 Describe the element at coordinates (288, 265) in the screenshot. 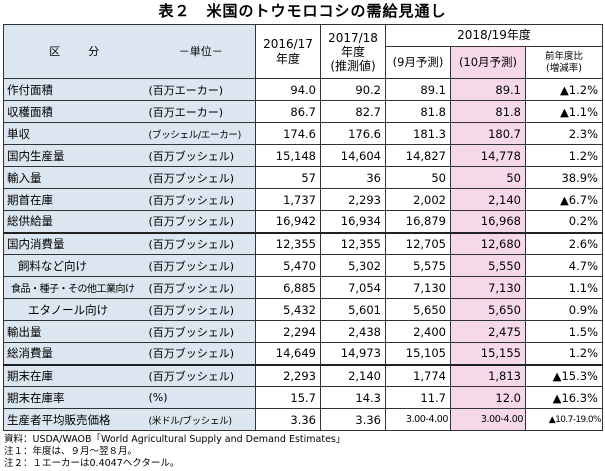

I see `value-2016: 5,470` at that location.